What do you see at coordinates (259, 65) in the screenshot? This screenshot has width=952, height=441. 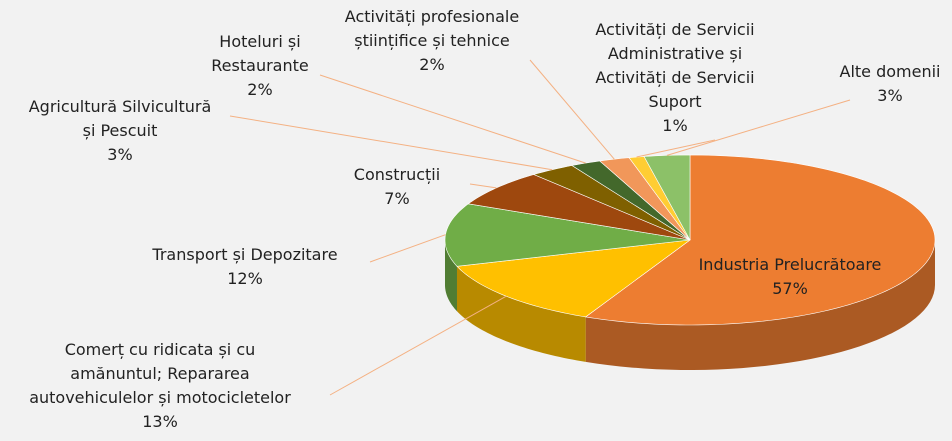 I see `label-line: Restaurante` at bounding box center [259, 65].